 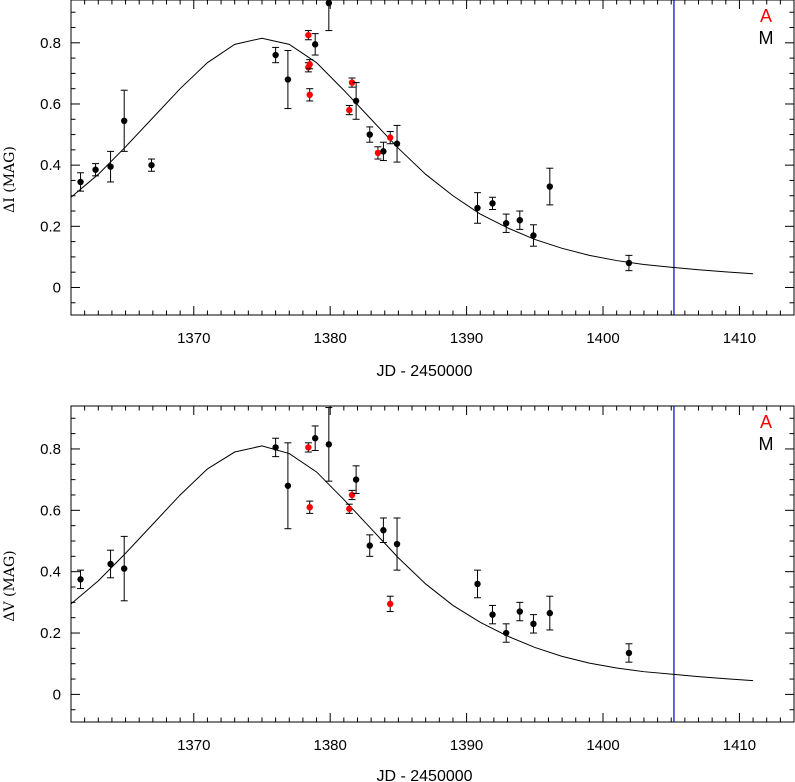 What do you see at coordinates (10, 179) in the screenshot?
I see `y-axis-label: ΔI (MAG)` at bounding box center [10, 179].